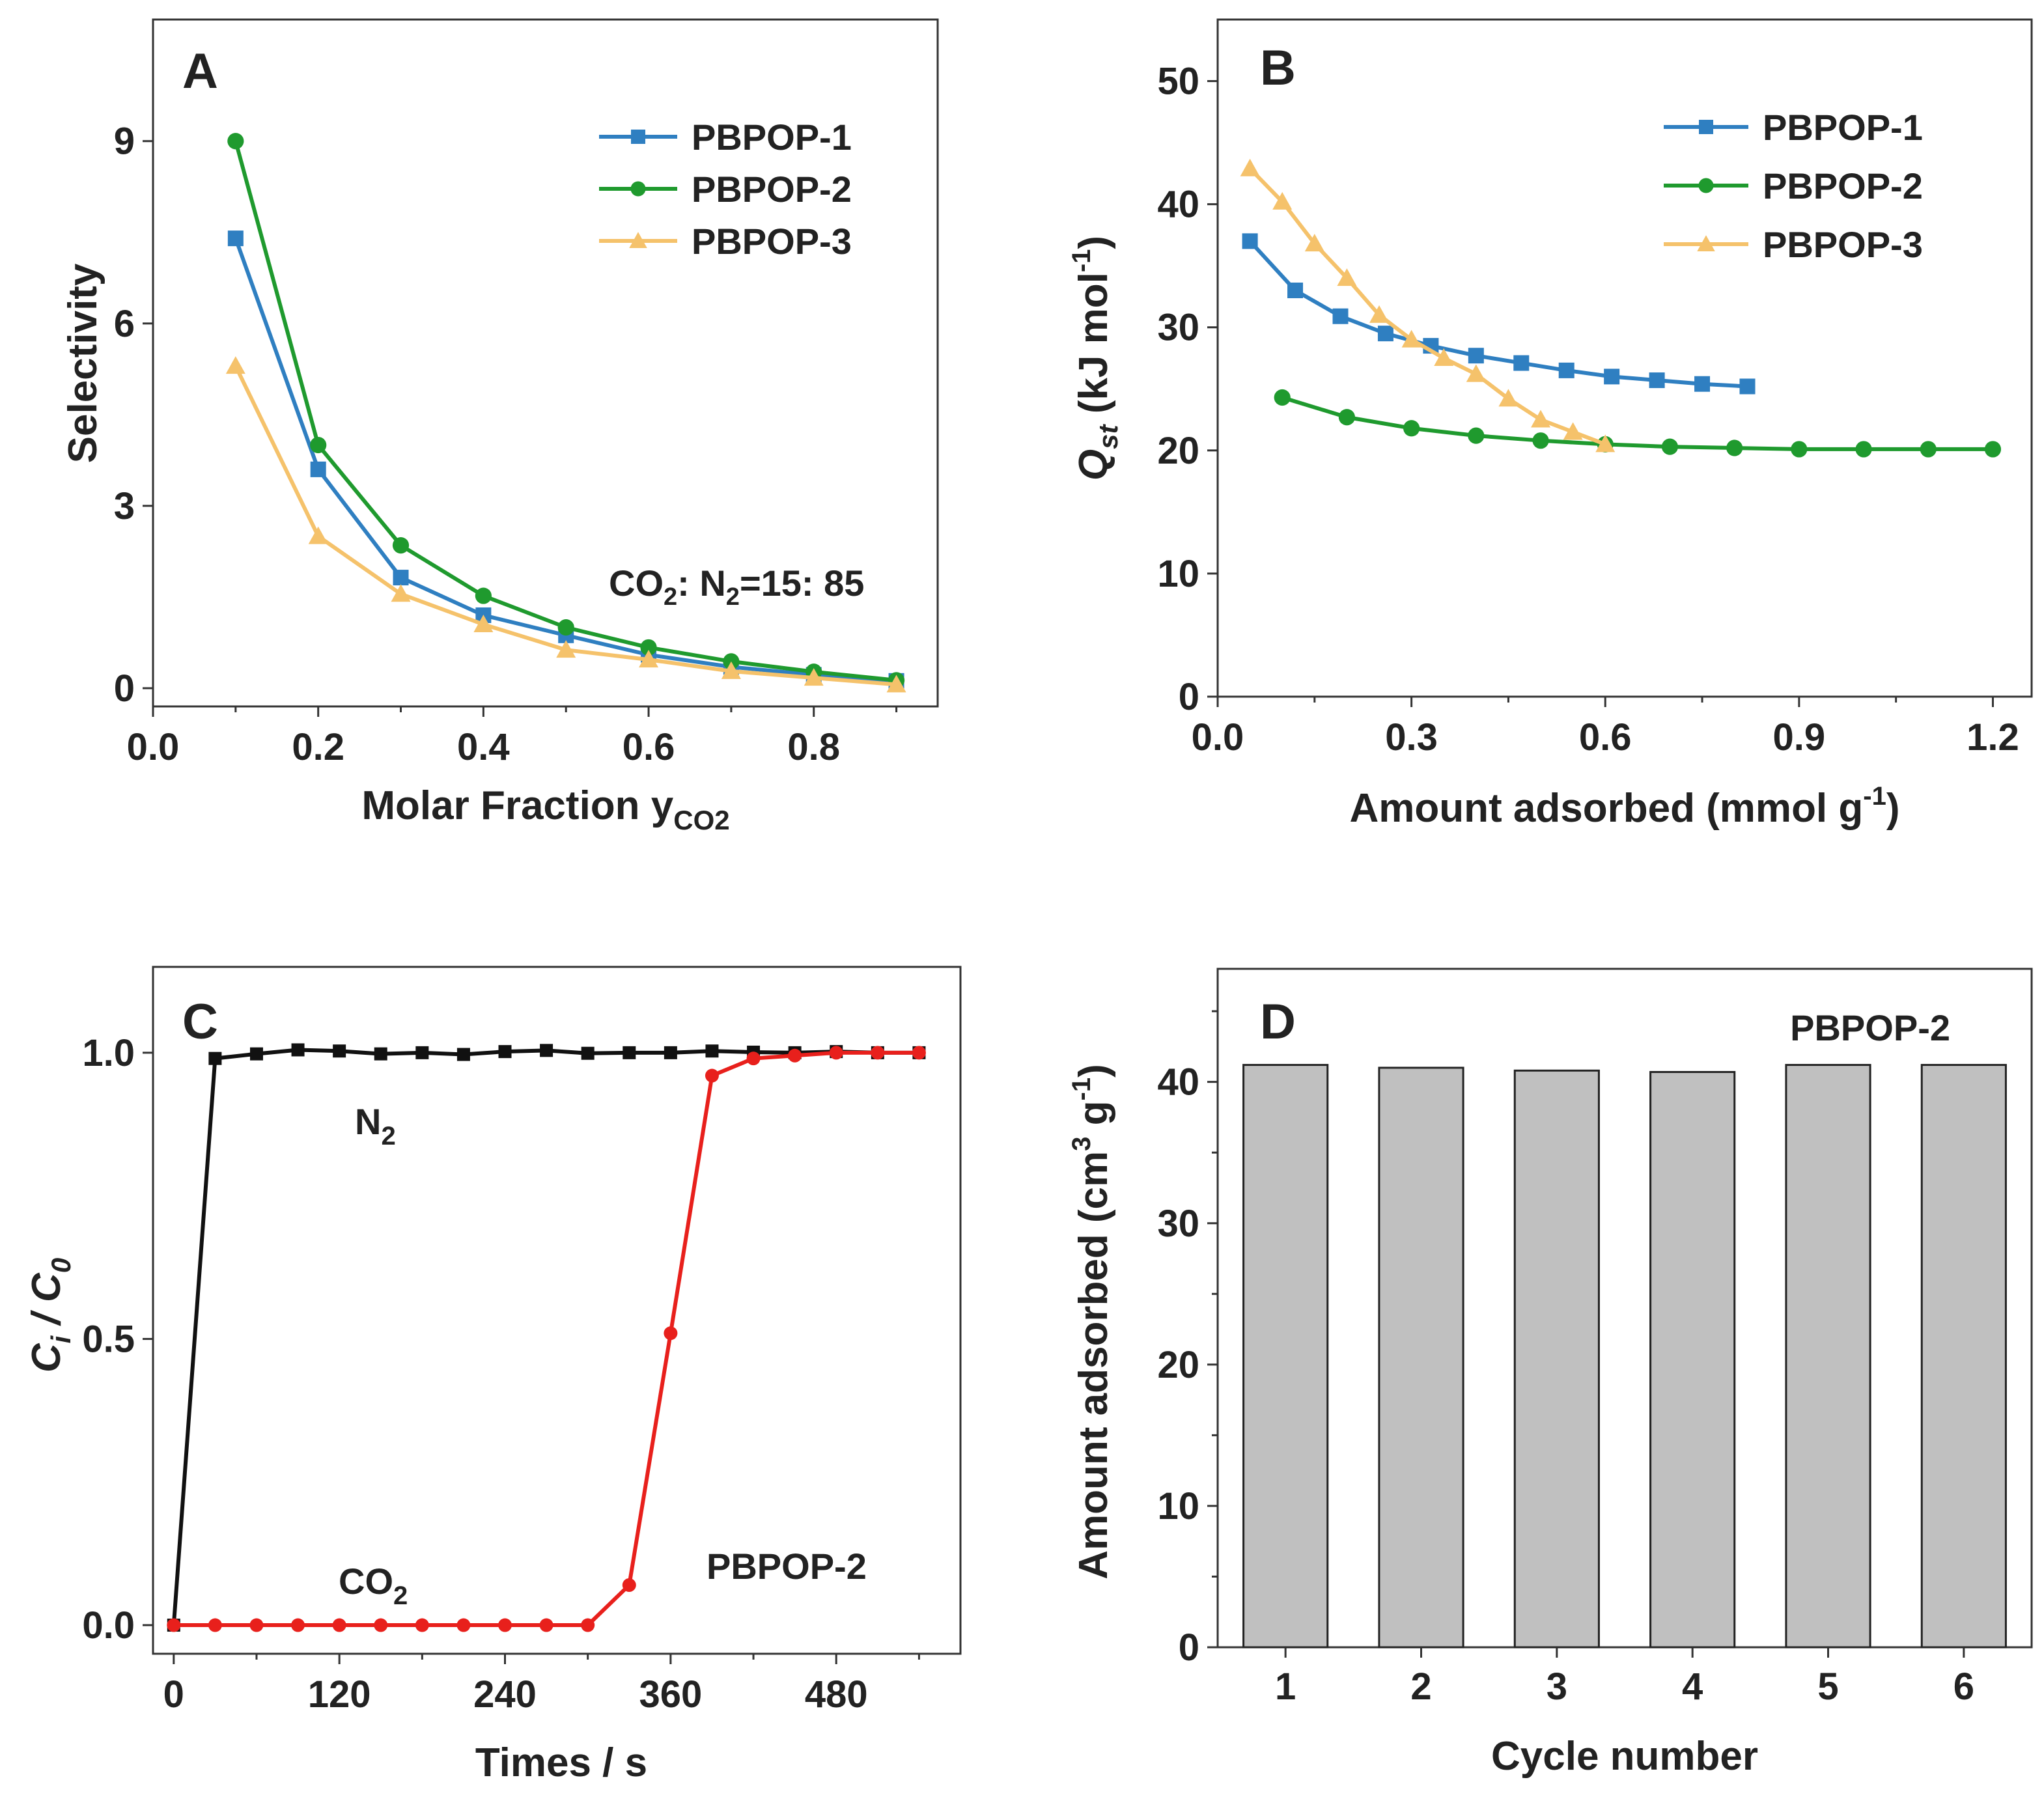 The image size is (2044, 1797). I want to click on panel-a-annotation-part: CO, so click(637, 583).